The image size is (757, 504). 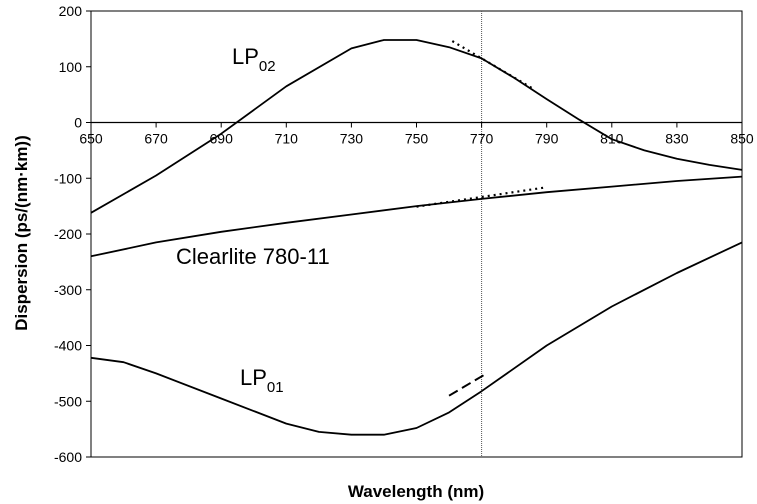 I want to click on y-tick-label: 100, so click(x=71, y=67).